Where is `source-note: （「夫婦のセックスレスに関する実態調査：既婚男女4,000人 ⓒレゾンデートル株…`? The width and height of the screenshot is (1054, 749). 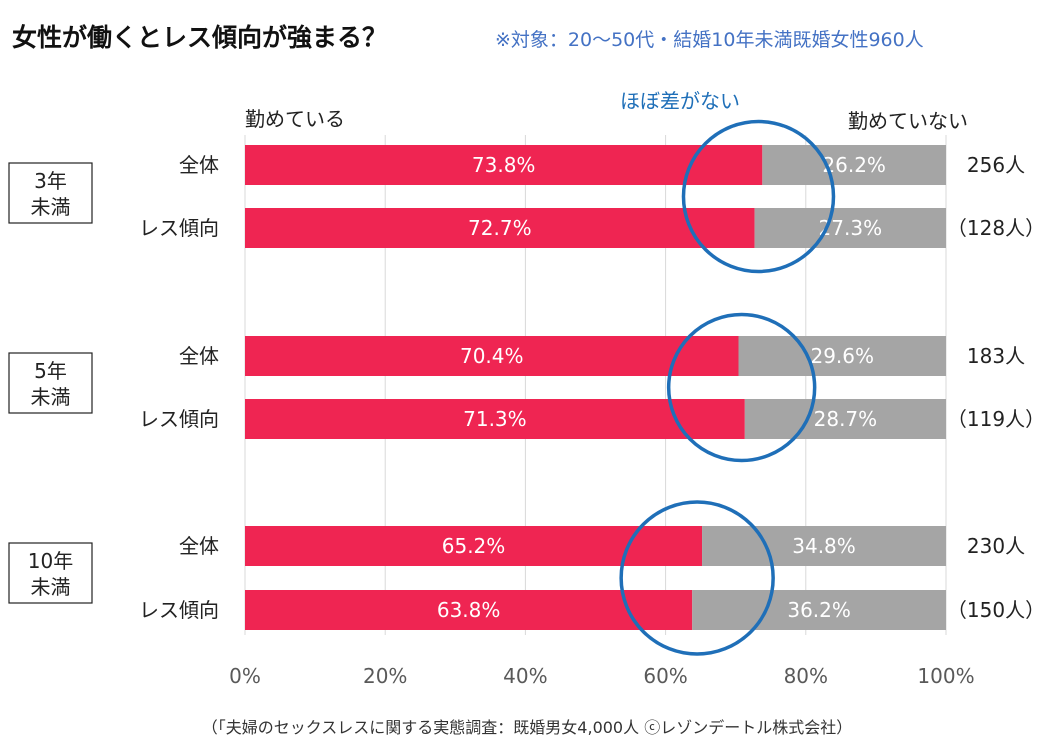
source-note: （「夫婦のセックスレスに関する実態調査：既婚男女4,000人 ⓒレゾンデートル株… is located at coordinates (527, 727).